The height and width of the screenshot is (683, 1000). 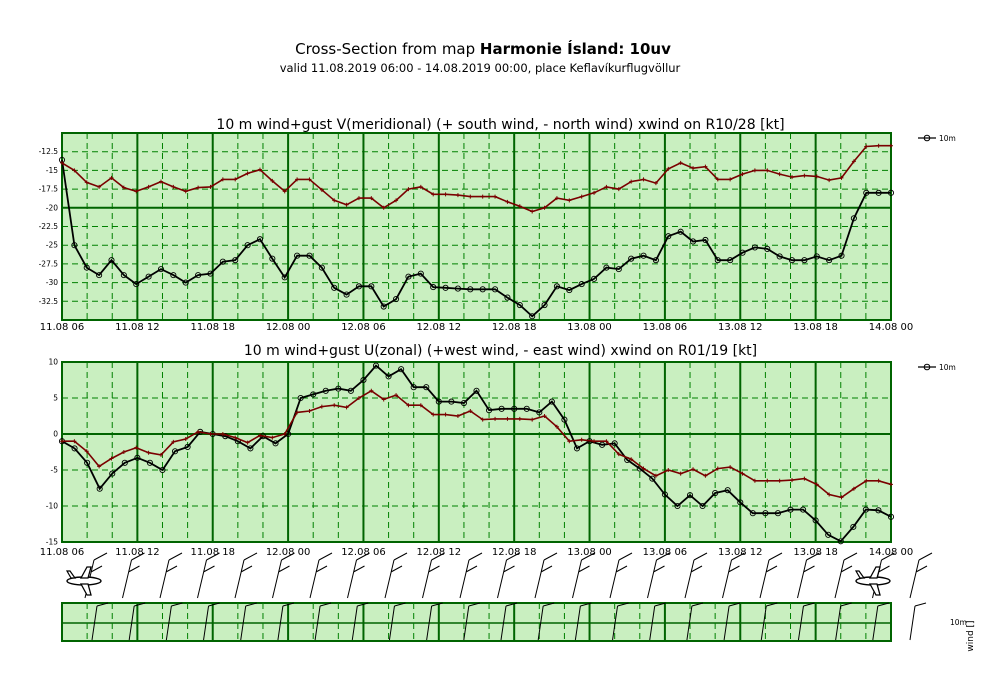 I want to click on y-tick-label: -27.5, so click(x=49, y=263).